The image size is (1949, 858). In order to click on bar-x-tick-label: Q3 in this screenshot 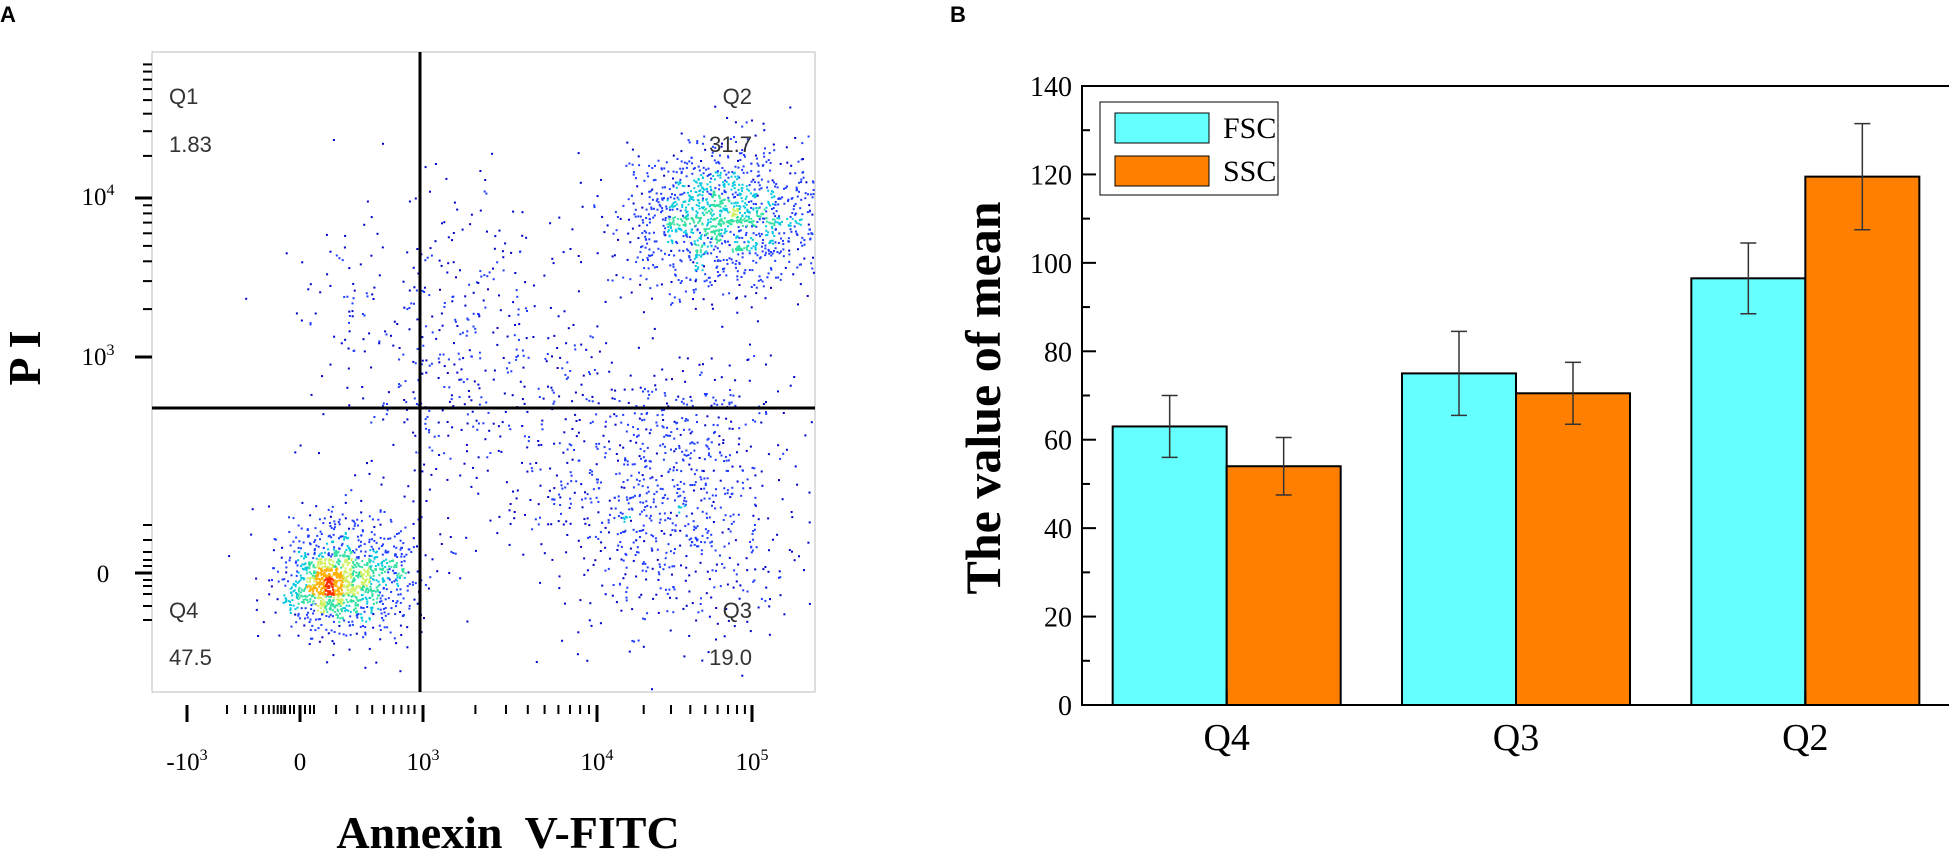, I will do `click(1516, 738)`.